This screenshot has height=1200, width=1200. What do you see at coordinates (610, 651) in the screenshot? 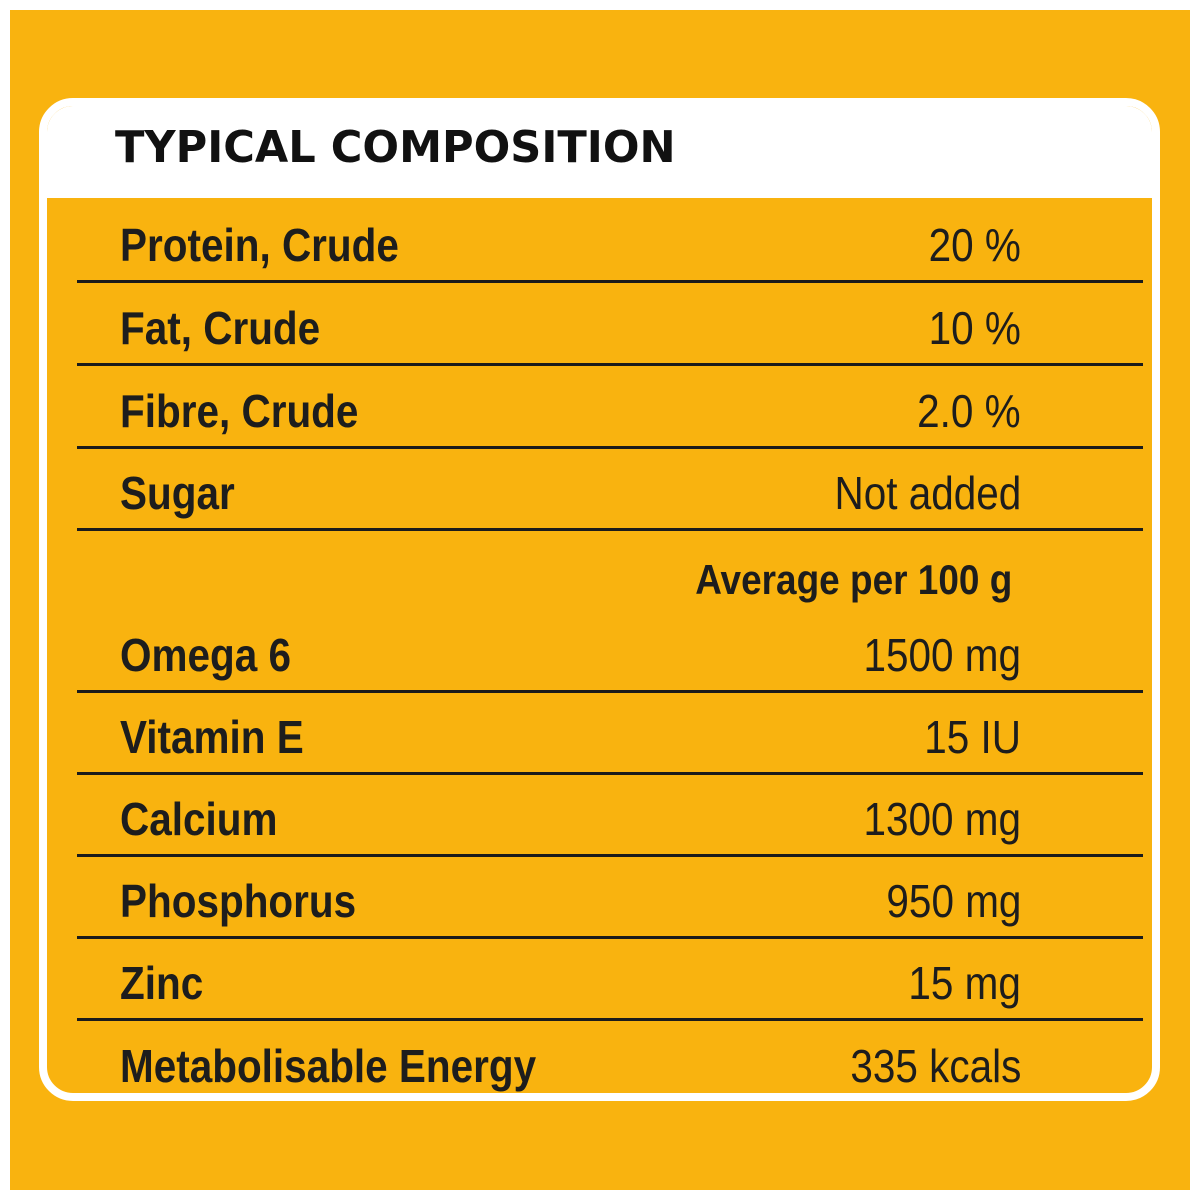
I see `nutrient-row-omega6: Omega 6 1500 mg` at bounding box center [610, 651].